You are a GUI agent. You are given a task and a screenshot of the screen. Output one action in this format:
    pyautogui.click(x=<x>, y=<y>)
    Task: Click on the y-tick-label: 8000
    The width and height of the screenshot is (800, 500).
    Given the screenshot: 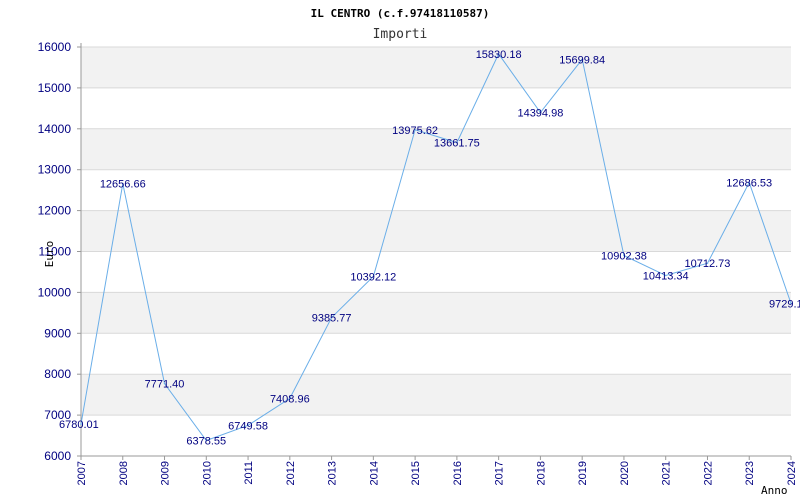 What is the action you would take?
    pyautogui.click(x=57, y=374)
    